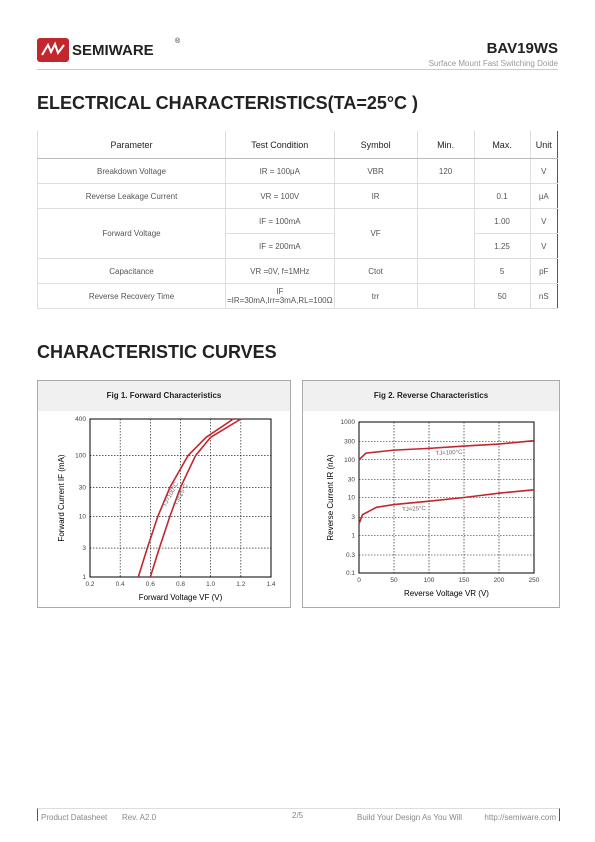 The width and height of the screenshot is (595, 842). I want to click on cell: VR = 100V, so click(280, 196).